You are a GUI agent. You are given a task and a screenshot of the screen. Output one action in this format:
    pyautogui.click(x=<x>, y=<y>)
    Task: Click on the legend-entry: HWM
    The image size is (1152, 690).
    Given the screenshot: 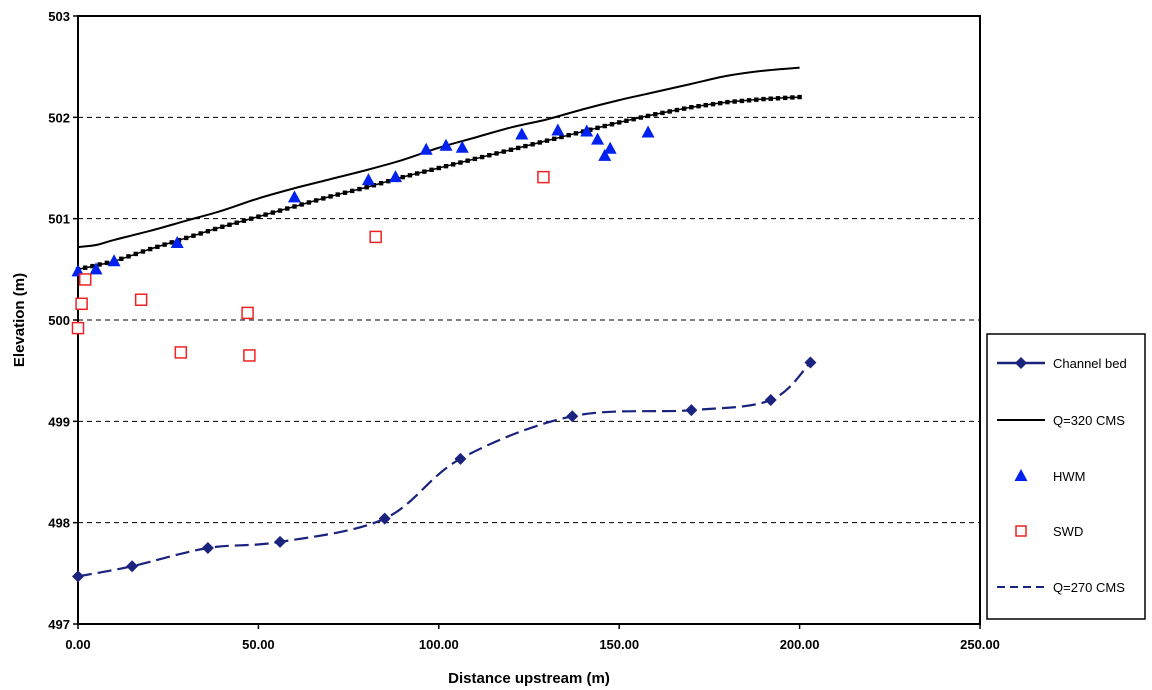 What is the action you would take?
    pyautogui.click(x=1050, y=476)
    